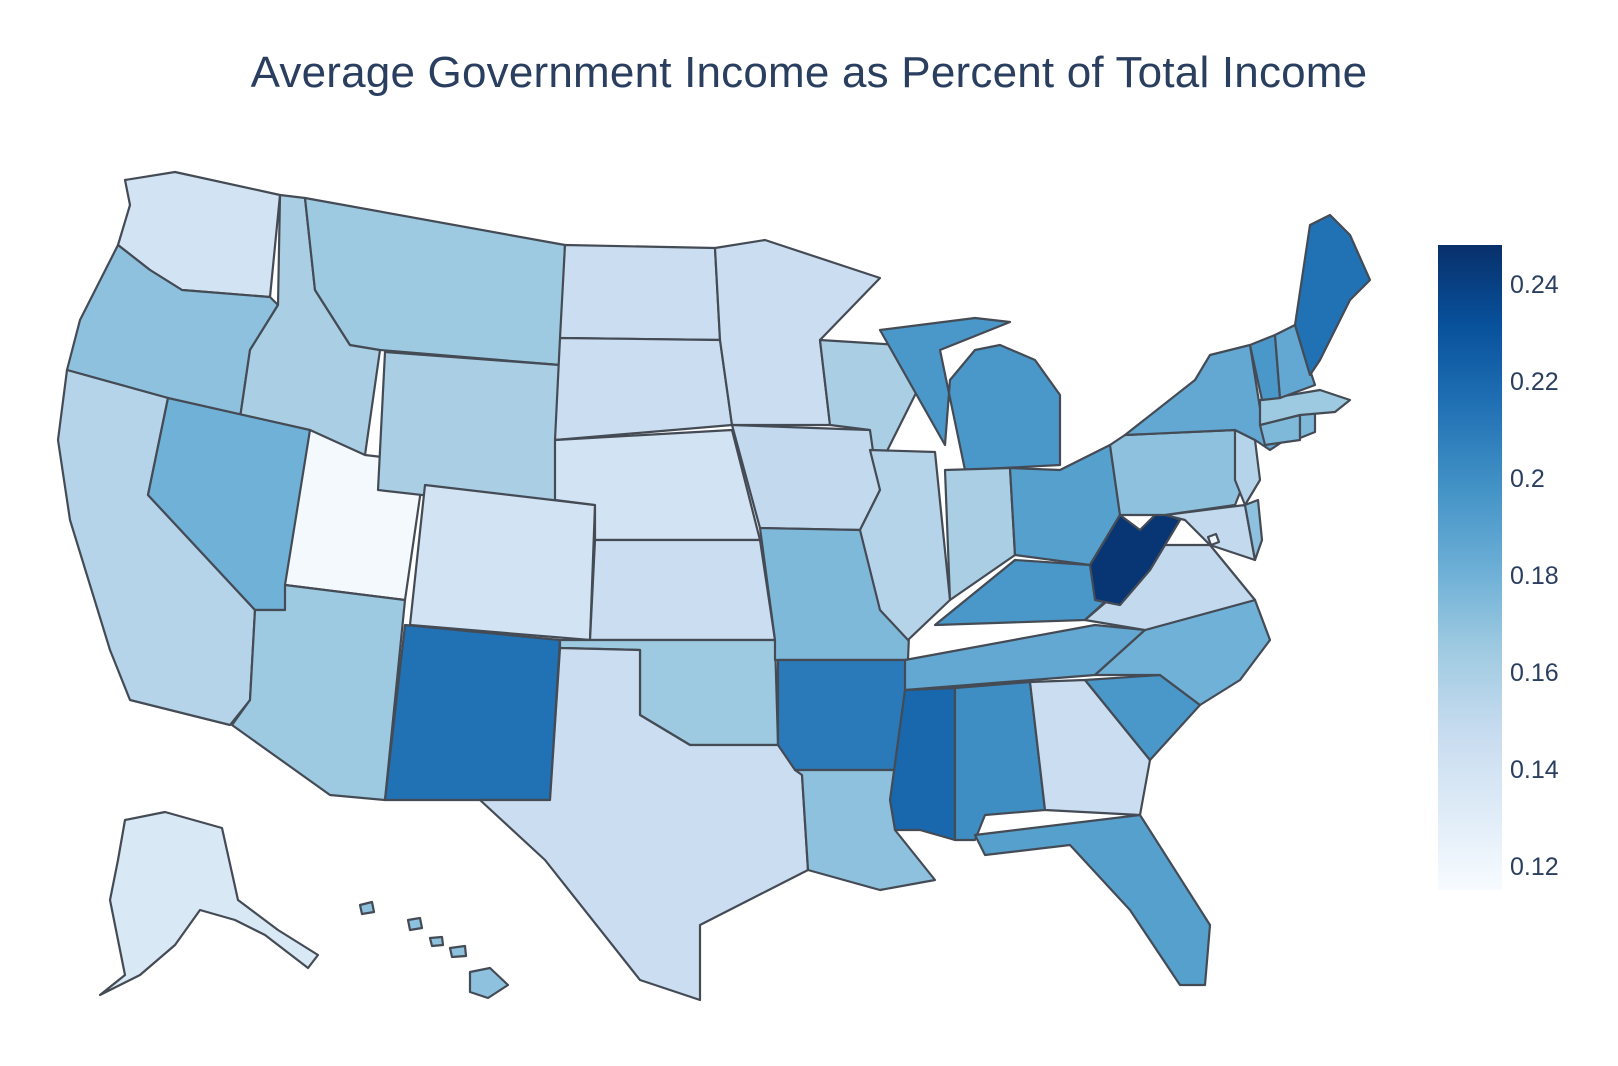  I want to click on colorbar-tick-label: 0.18, so click(1534, 576).